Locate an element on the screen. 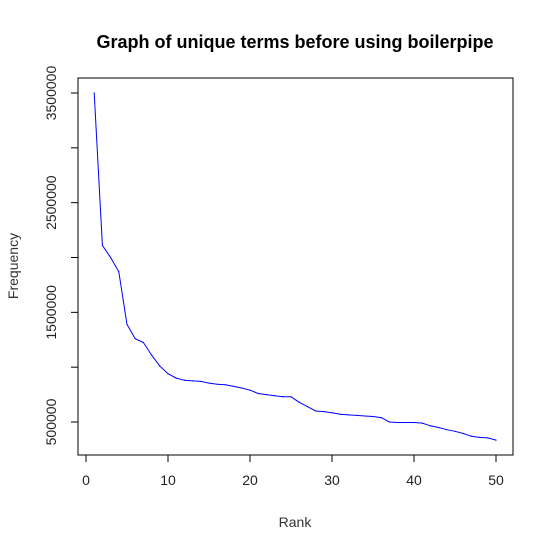 This screenshot has width=553, height=552. x-axis-label: Rank is located at coordinates (296, 522).